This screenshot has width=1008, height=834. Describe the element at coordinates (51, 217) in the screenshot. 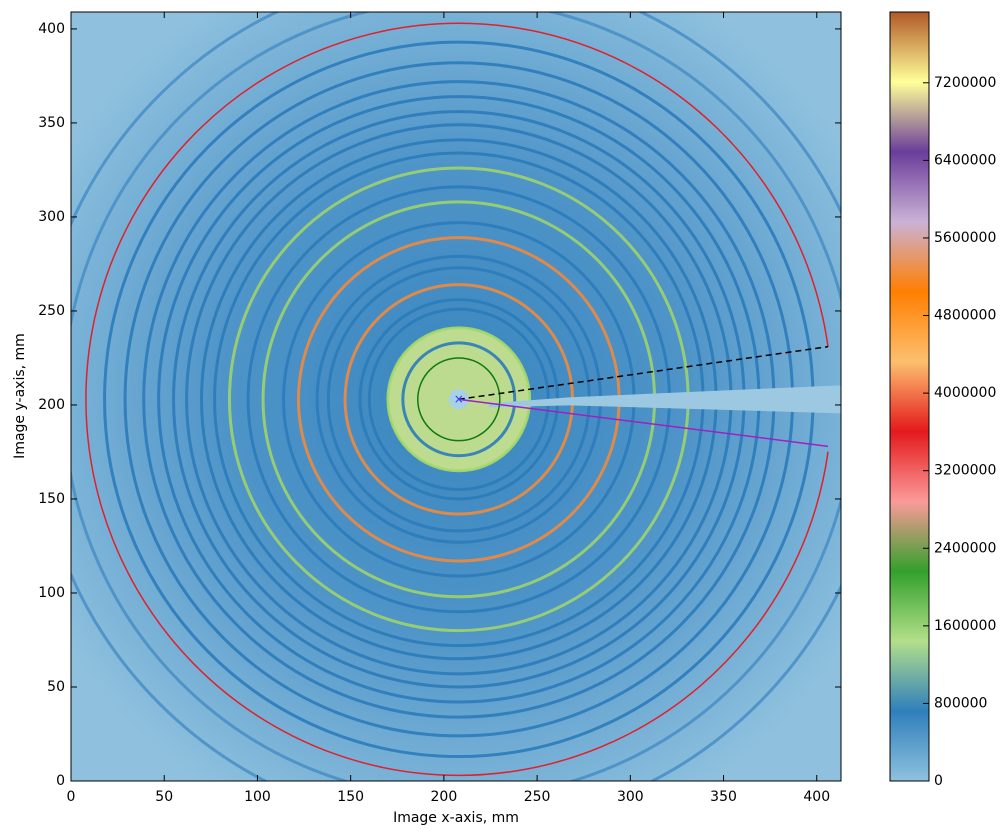

I see `y-tick-label: 300` at that location.